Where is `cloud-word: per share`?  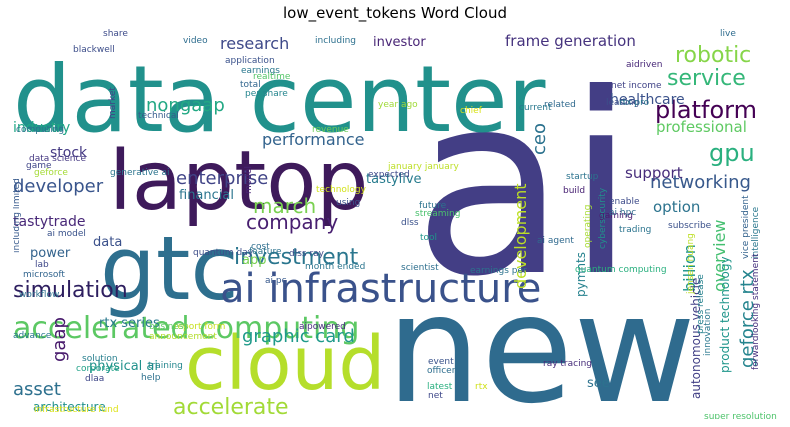 cloud-word: per share is located at coordinates (266, 94).